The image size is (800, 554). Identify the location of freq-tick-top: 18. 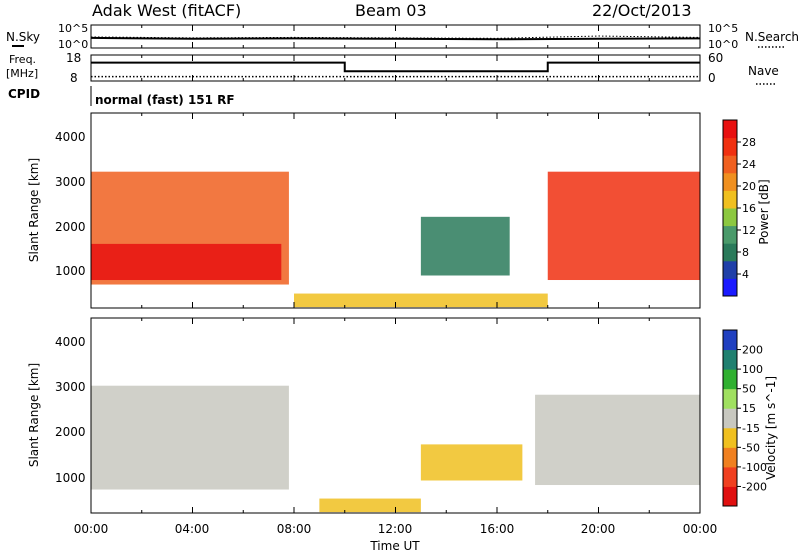
(73, 58).